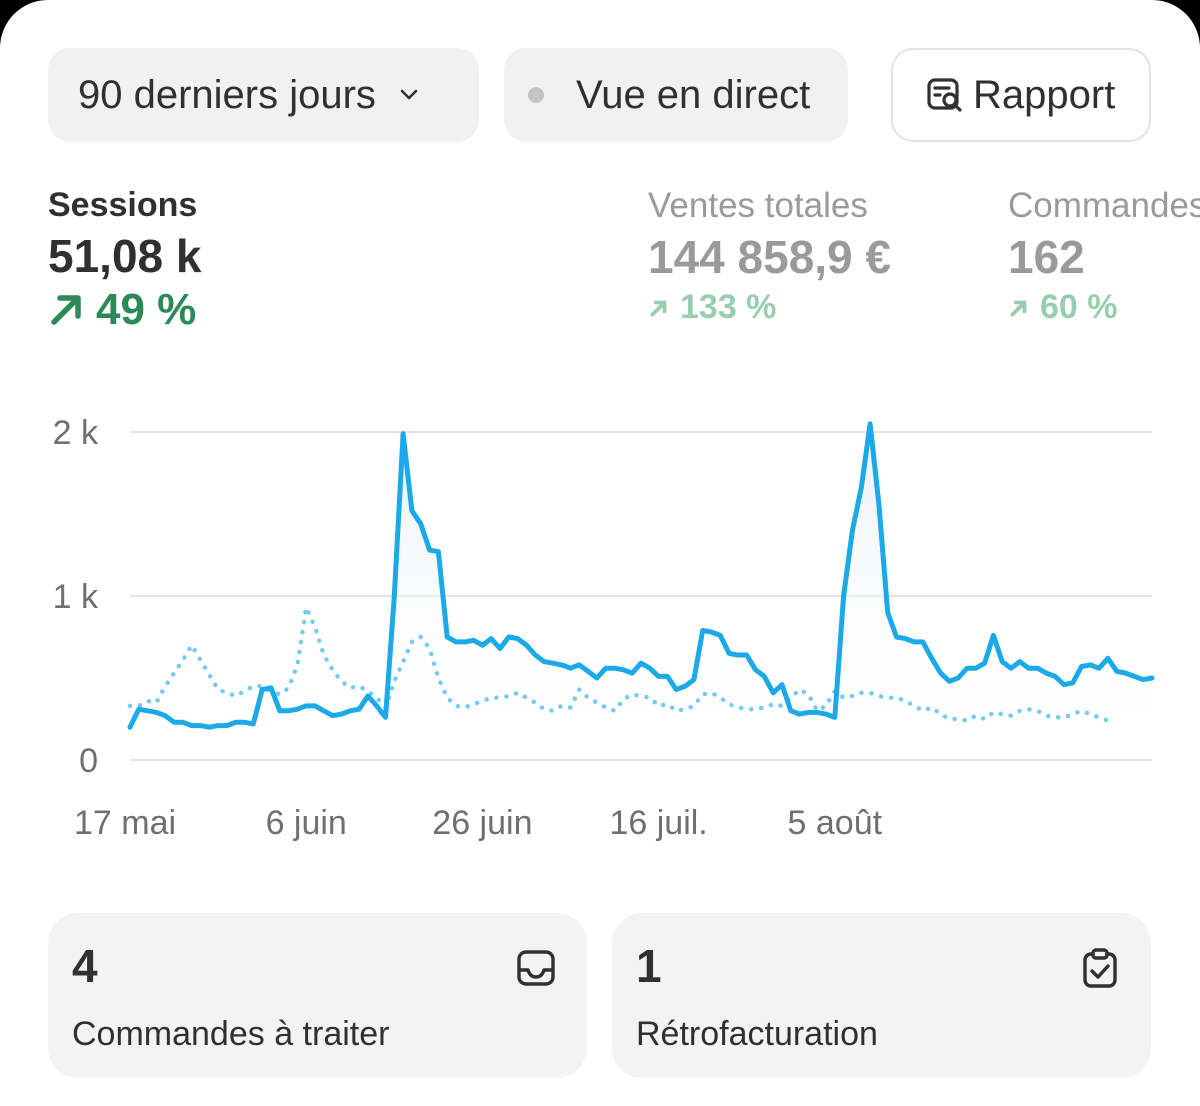 This screenshot has width=1200, height=1106. I want to click on metric-sessions-change-value: 49 %, so click(146, 309).